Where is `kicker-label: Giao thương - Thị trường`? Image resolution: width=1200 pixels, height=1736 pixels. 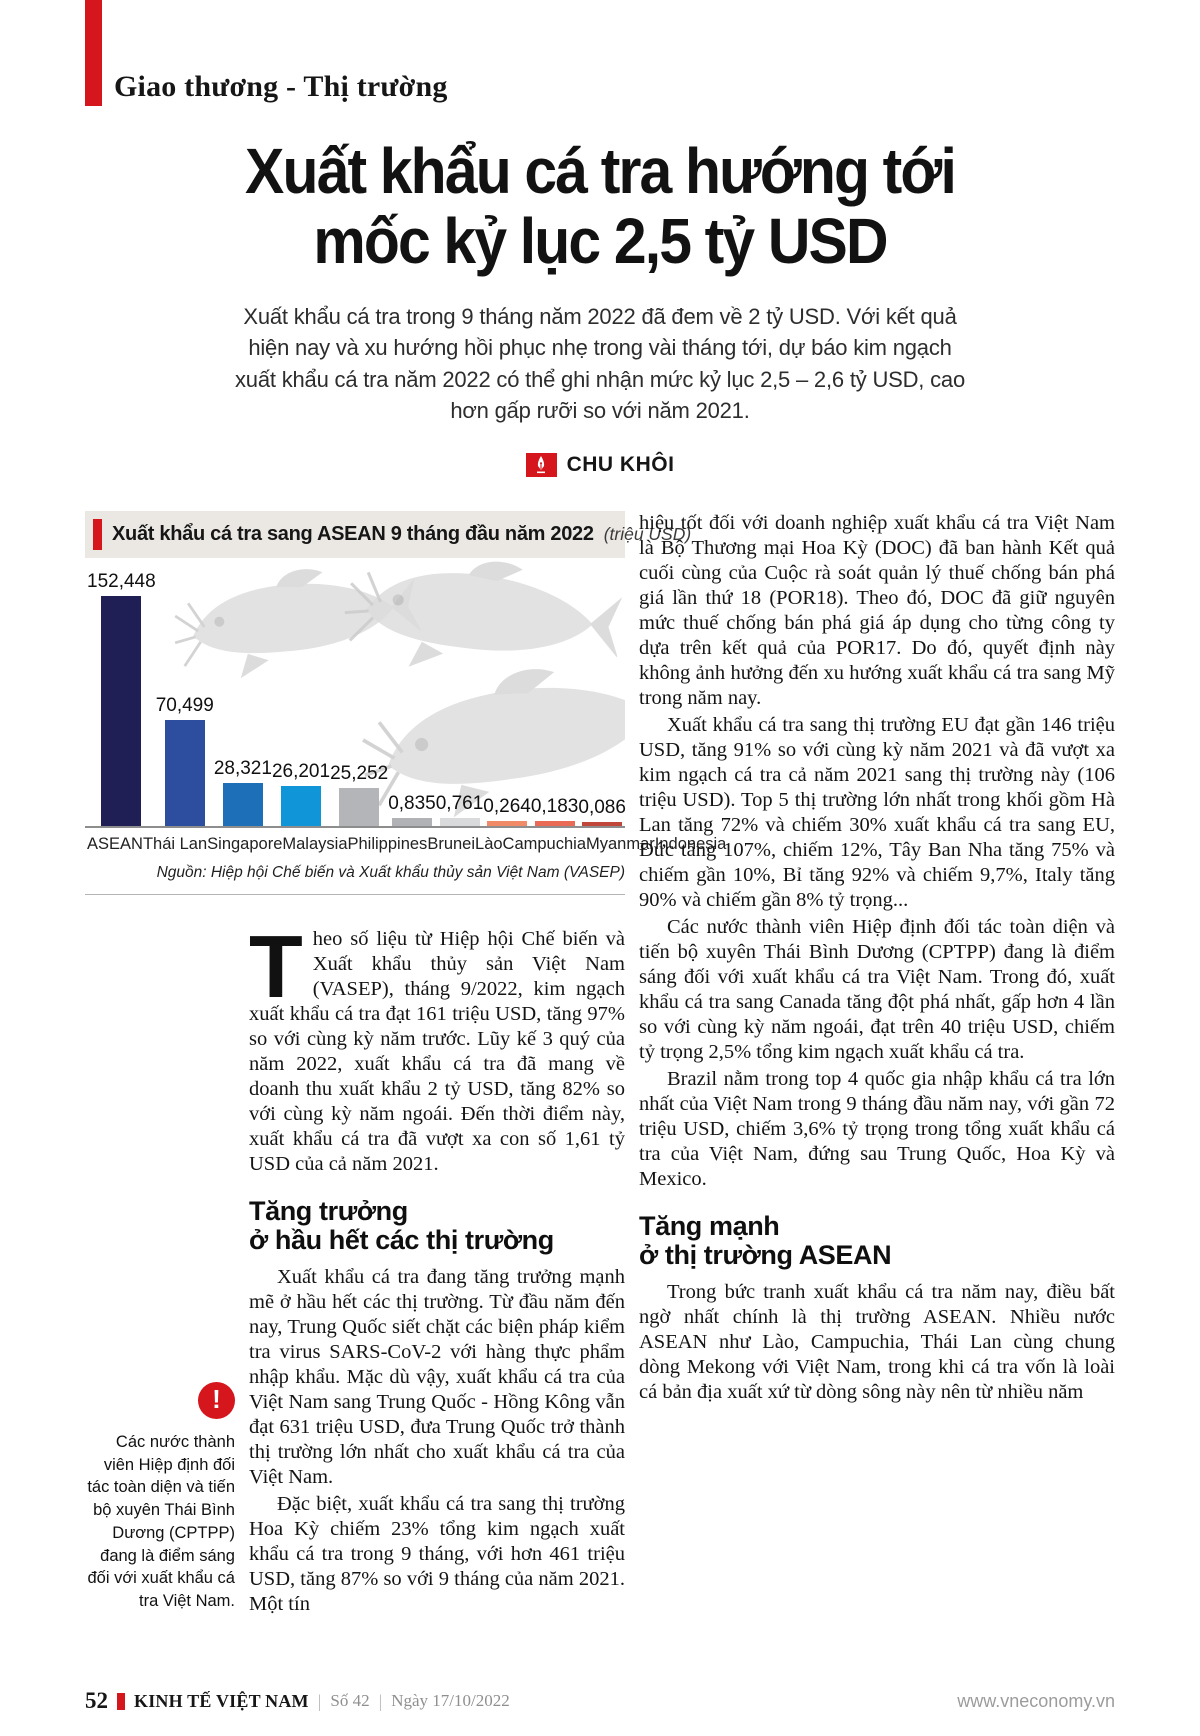 kicker-label: Giao thương - Thị trường is located at coordinates (281, 86).